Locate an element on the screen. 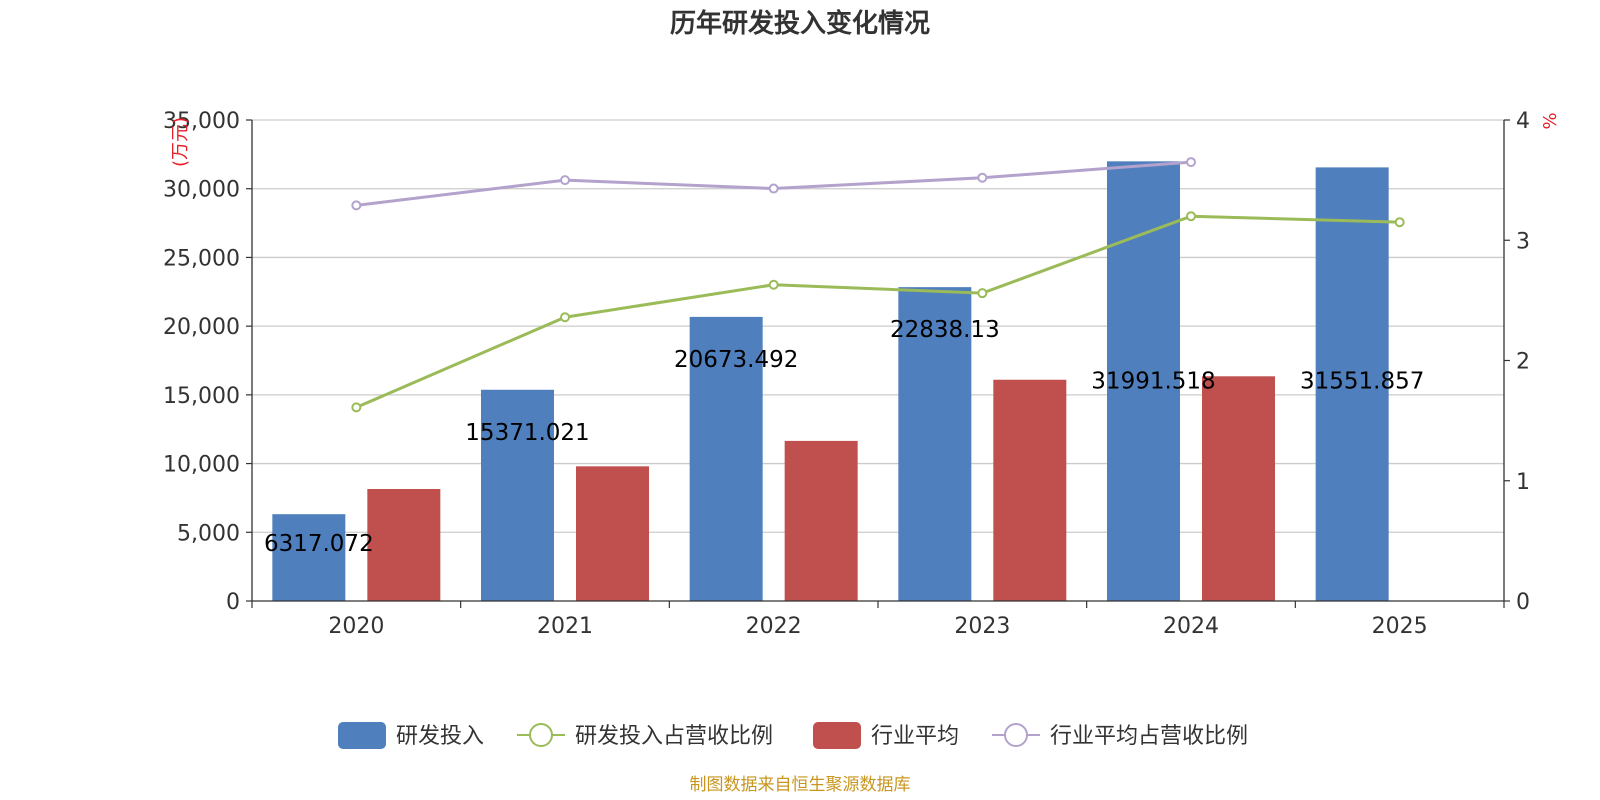  bar-industry-2022 is located at coordinates (821, 520).